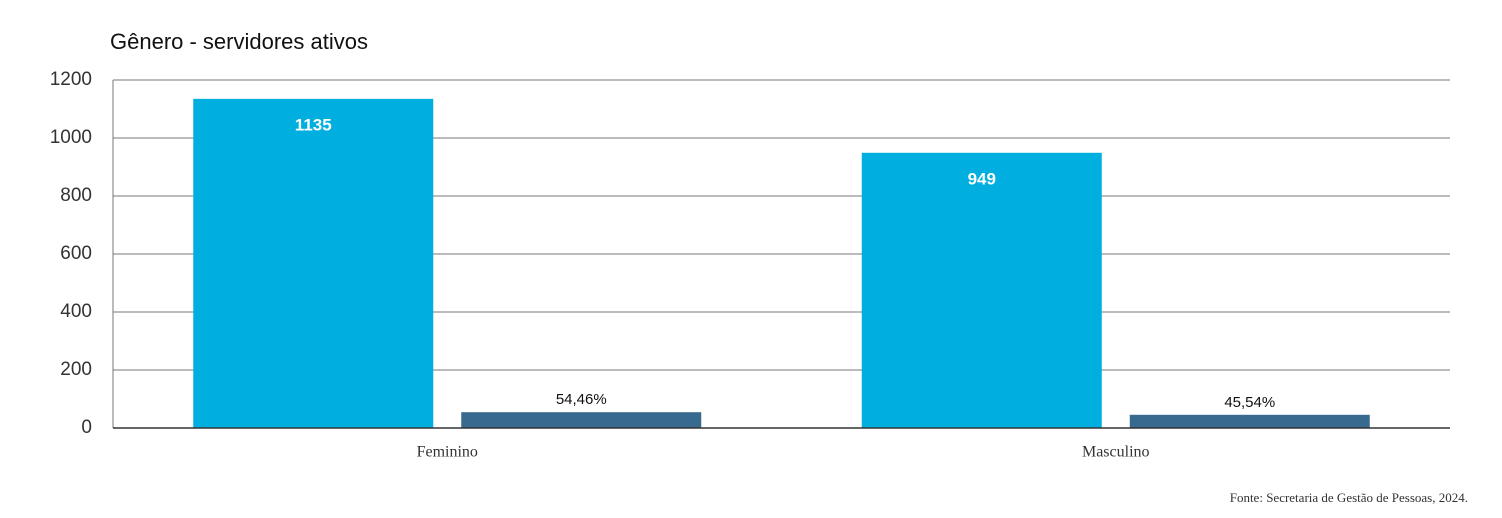  Describe the element at coordinates (239, 41) in the screenshot. I see `chart-title: Gênero - servidores ativos` at that location.